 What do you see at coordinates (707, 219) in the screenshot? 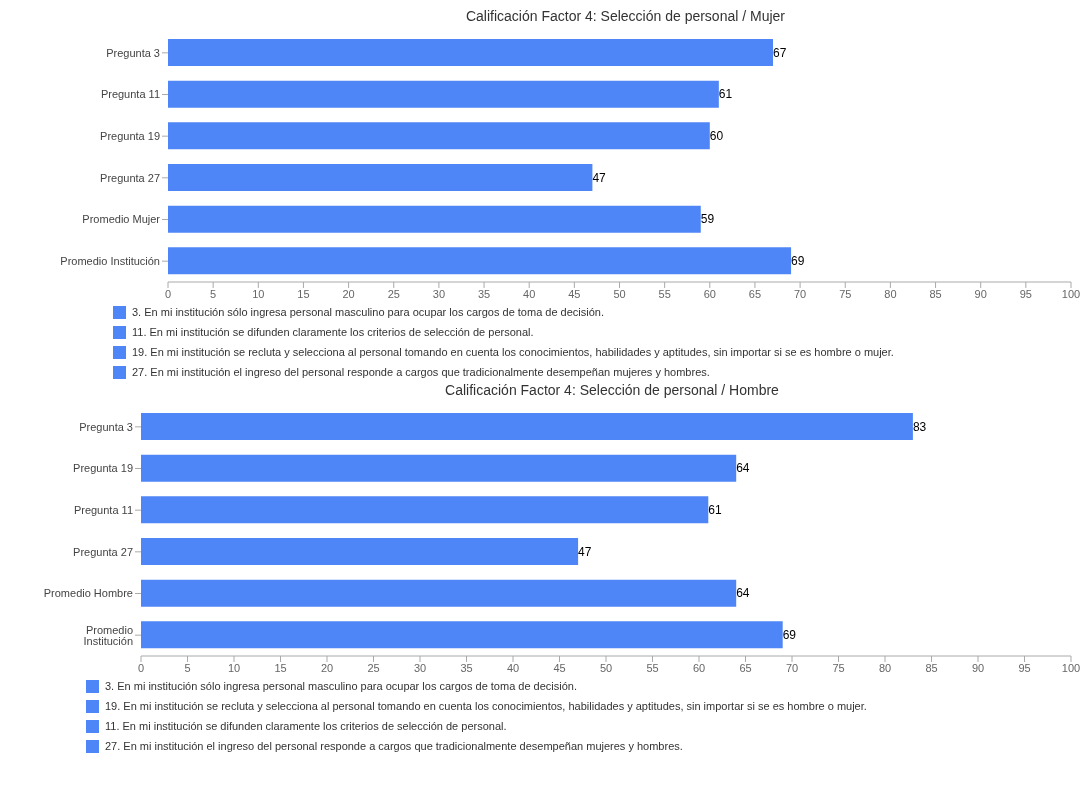
I see `data-label: 59` at bounding box center [707, 219].